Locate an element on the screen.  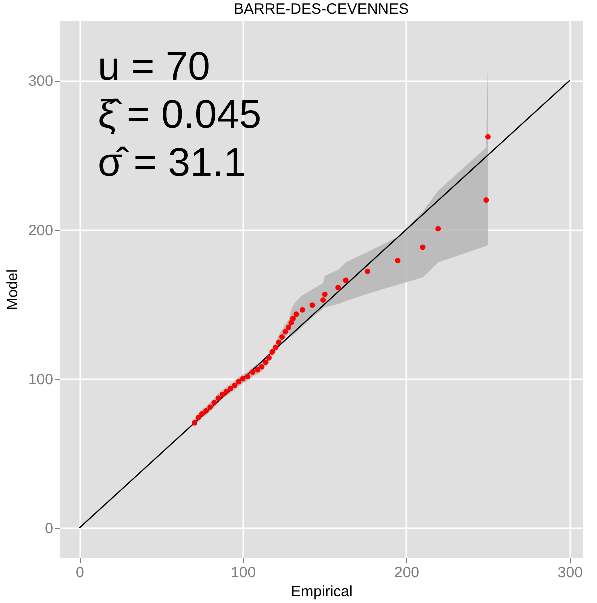
y-tick-label: 200 is located at coordinates (41, 231).